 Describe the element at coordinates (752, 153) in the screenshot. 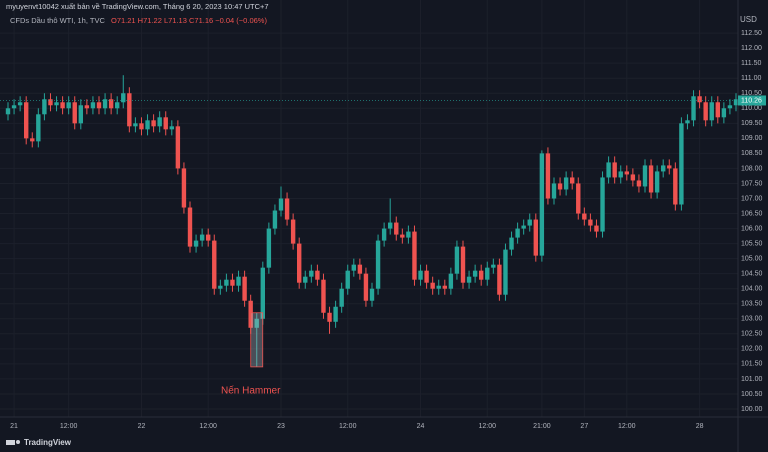

I see `y-tick-label: 108.50` at that location.